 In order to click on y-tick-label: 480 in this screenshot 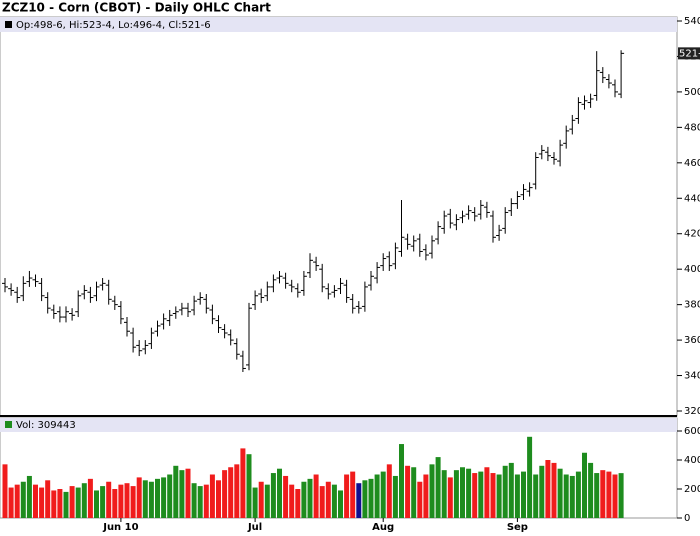, I will do `click(692, 127)`.